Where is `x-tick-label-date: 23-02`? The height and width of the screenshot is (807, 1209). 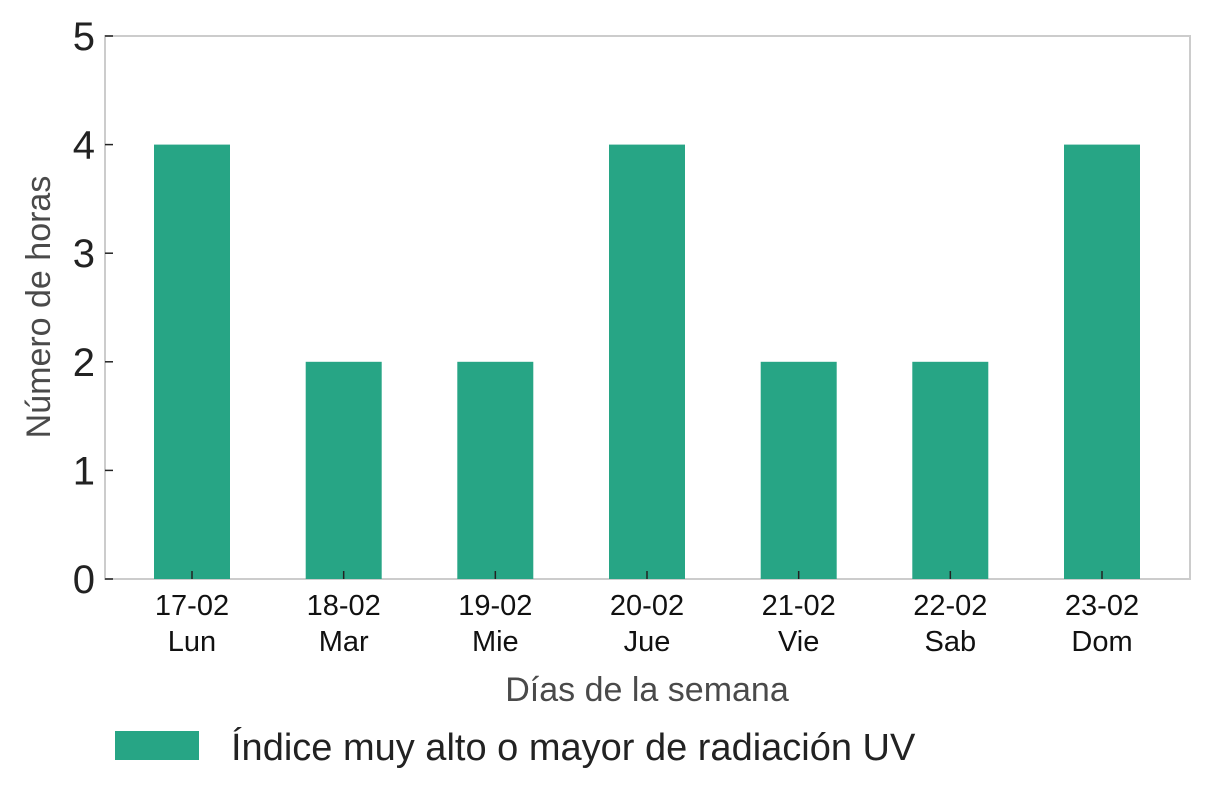
x-tick-label-date: 23-02 is located at coordinates (1102, 606).